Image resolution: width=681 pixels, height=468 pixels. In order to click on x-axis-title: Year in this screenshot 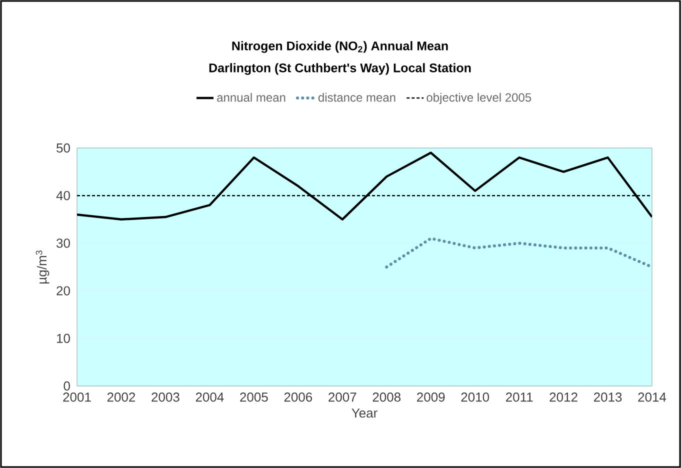, I will do `click(365, 413)`.